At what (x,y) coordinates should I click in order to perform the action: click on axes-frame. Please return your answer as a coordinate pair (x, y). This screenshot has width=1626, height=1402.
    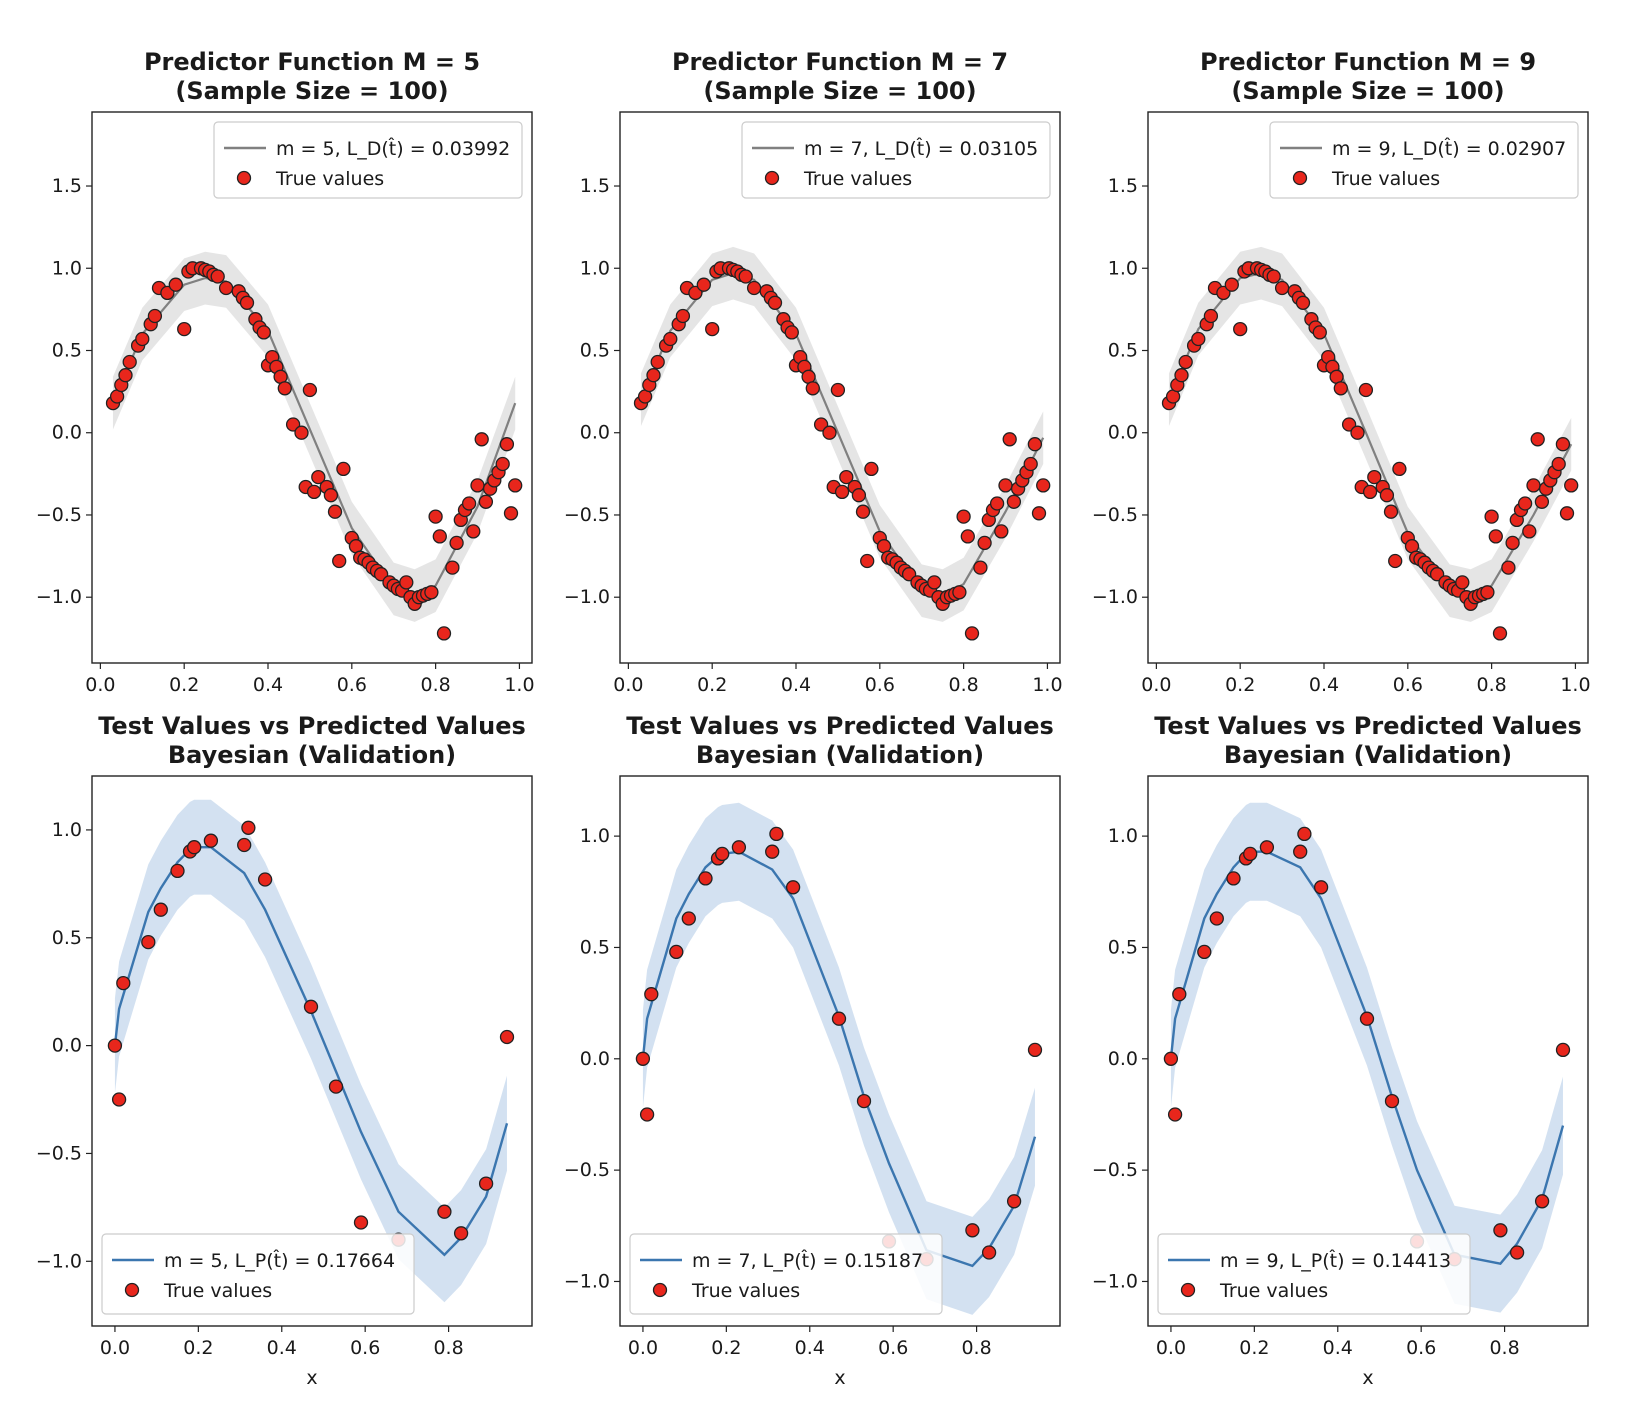
    Looking at the image, I should click on (840, 387).